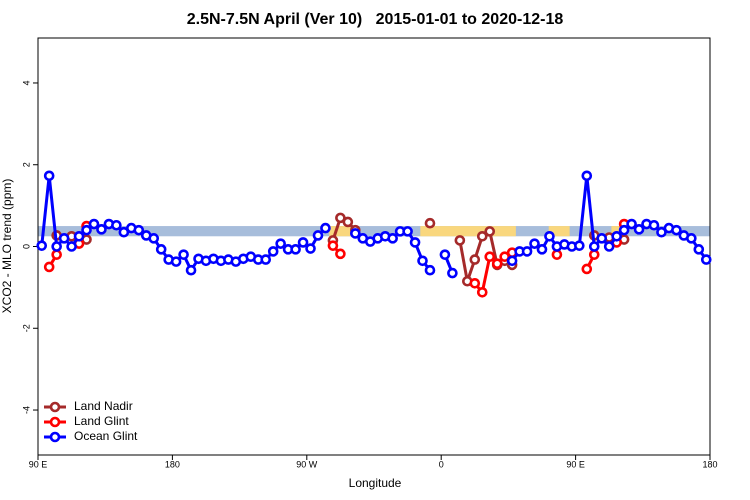 The width and height of the screenshot is (750, 500). What do you see at coordinates (374, 231) in the screenshot?
I see `reference-band` at bounding box center [374, 231].